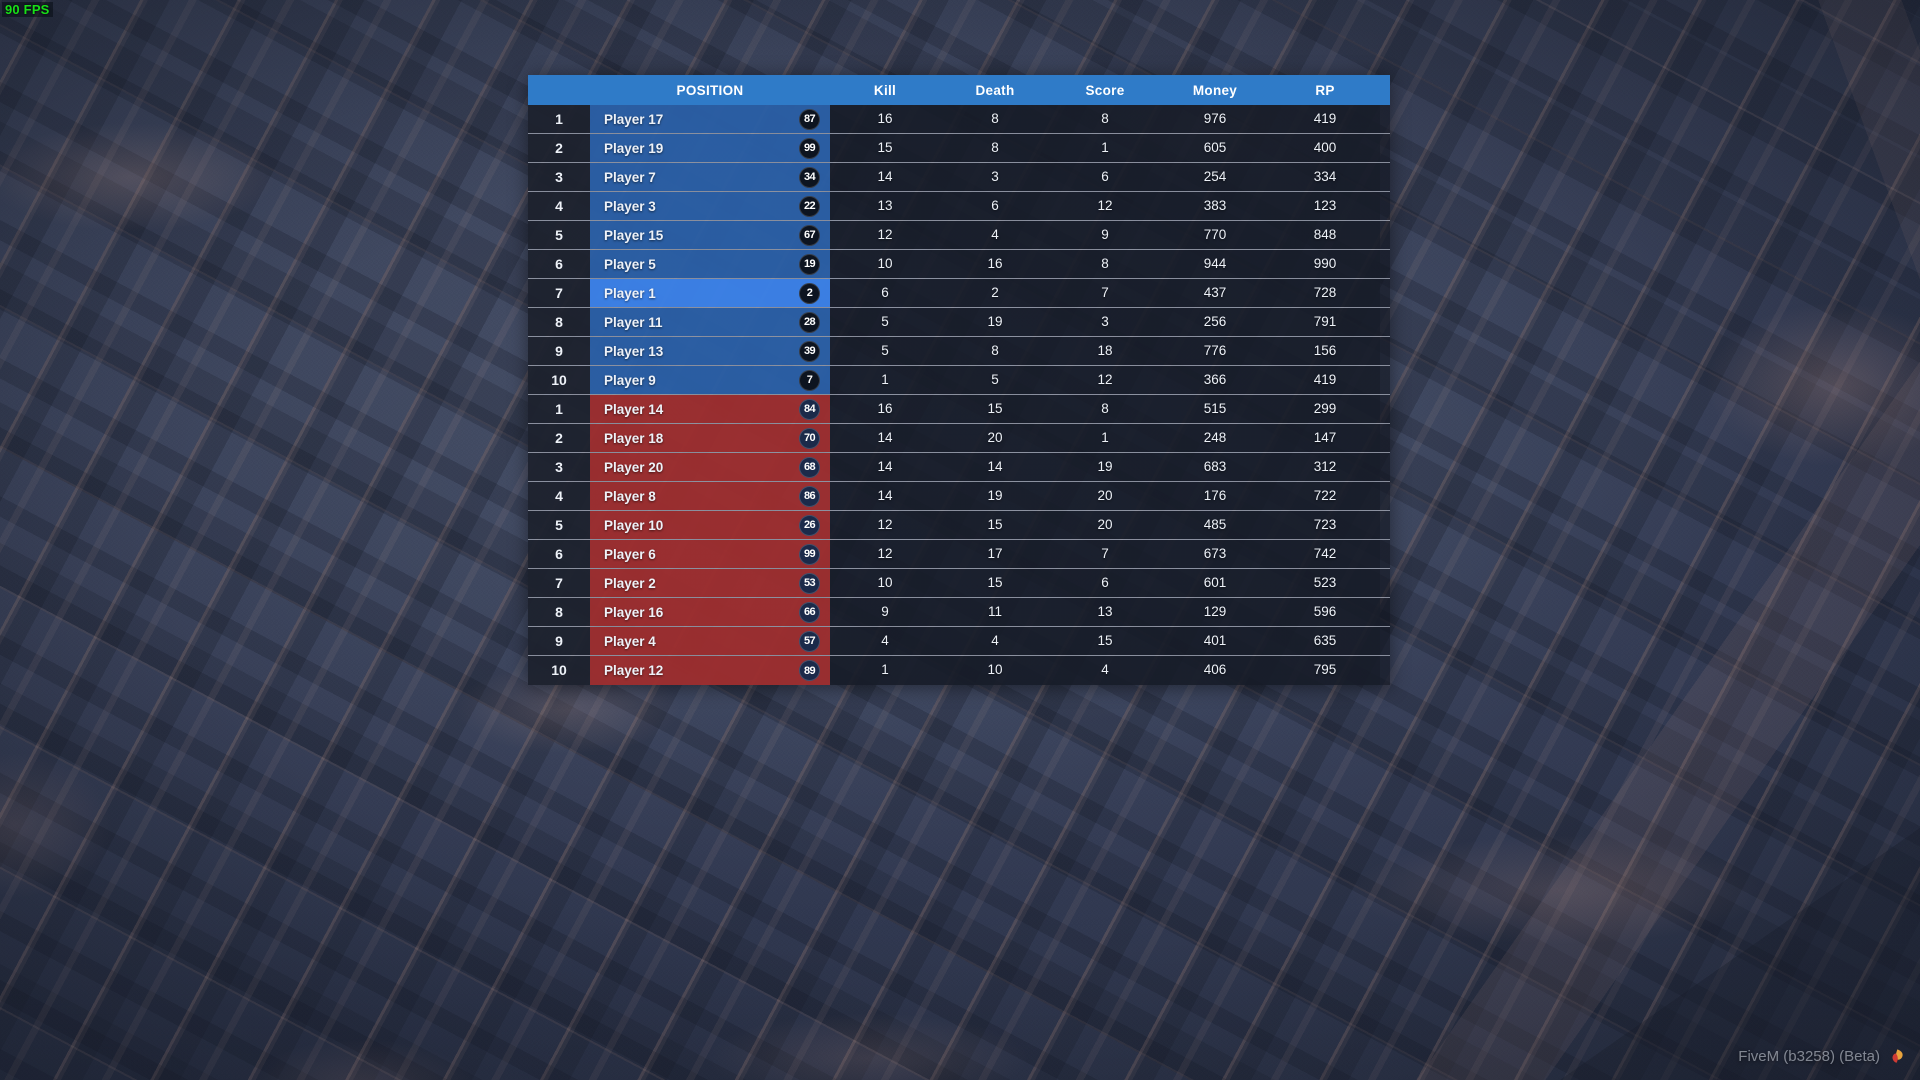  Describe the element at coordinates (995, 496) in the screenshot. I see `row-death: 19` at that location.